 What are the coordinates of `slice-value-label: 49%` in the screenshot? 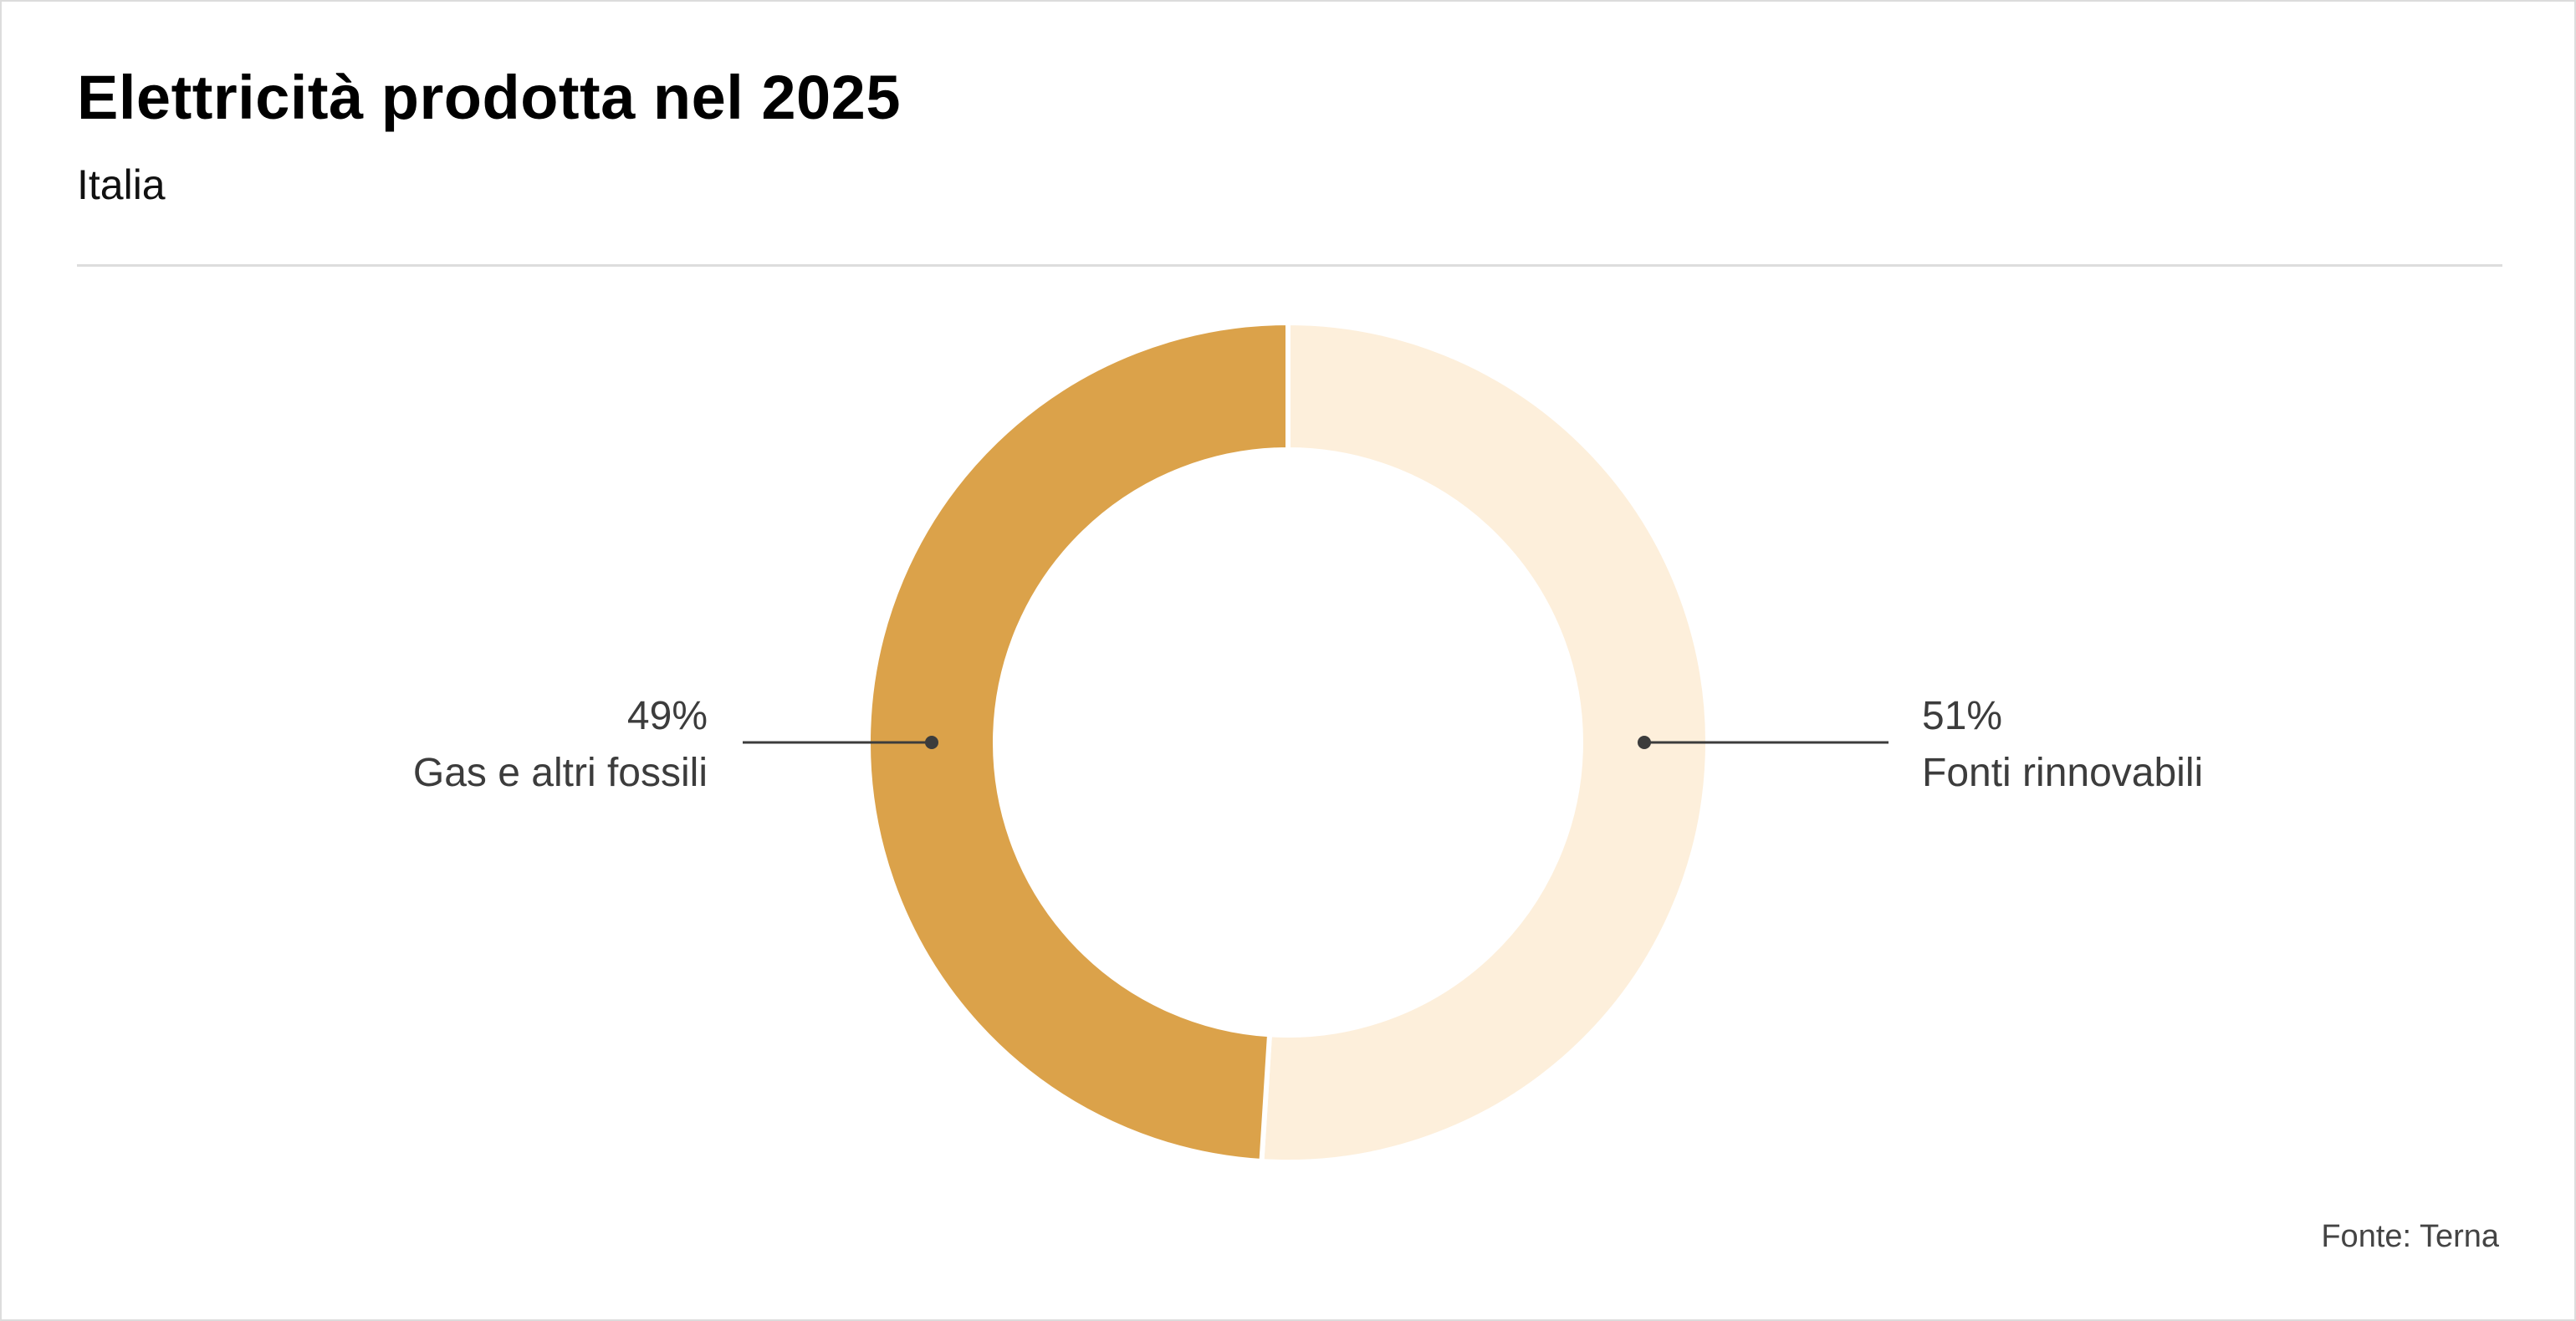 It's located at (667, 716).